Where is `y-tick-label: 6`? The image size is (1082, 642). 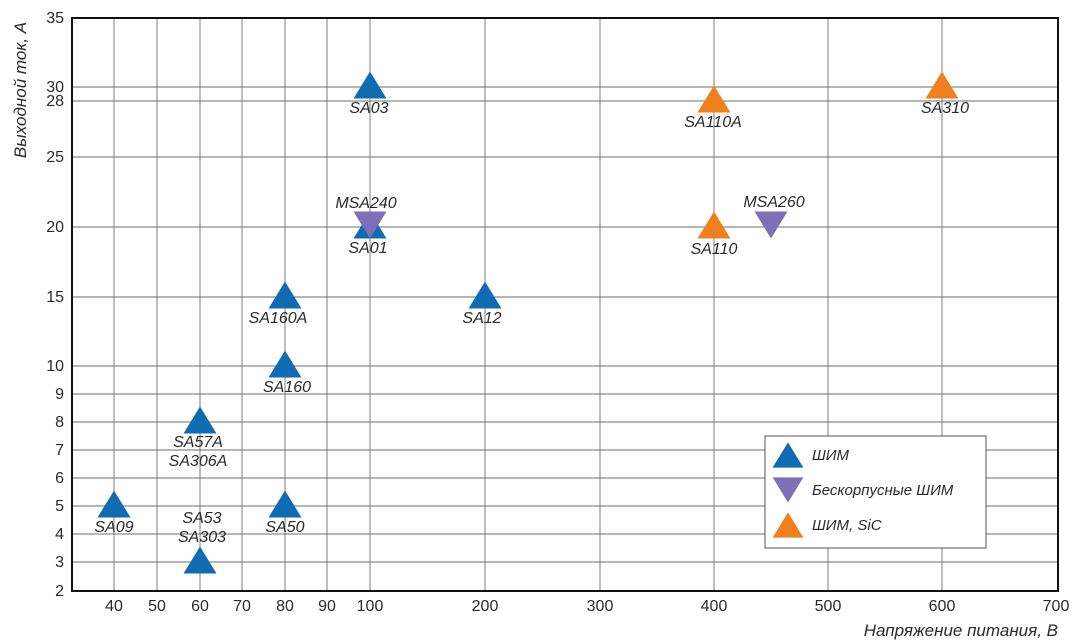
y-tick-label: 6 is located at coordinates (59, 478).